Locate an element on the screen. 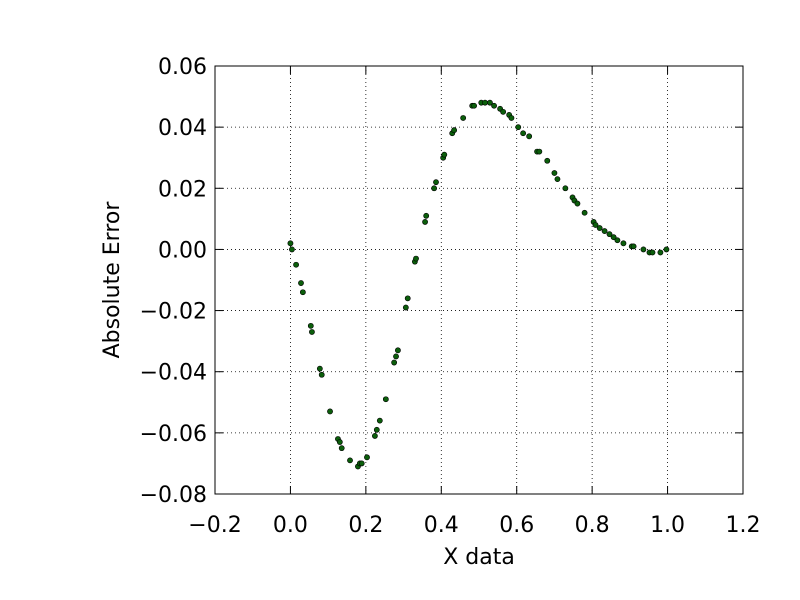  y-tick-label: 0.04 is located at coordinates (182, 128).